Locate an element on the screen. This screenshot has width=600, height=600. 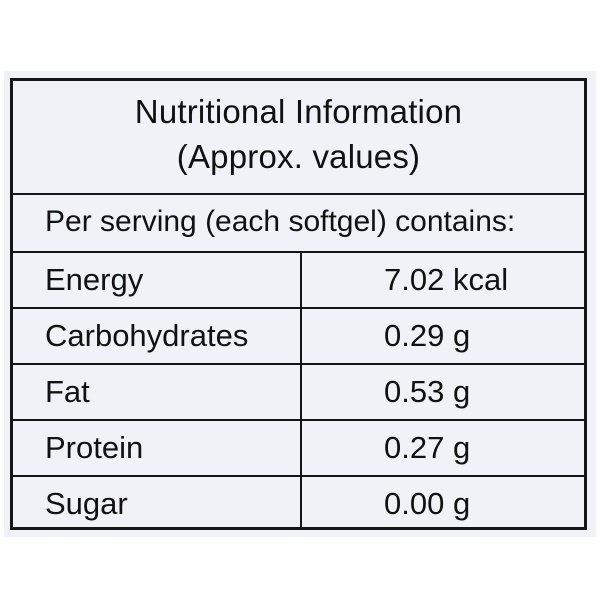
nutrient-value-energy: 7.02 kcal is located at coordinates (446, 279).